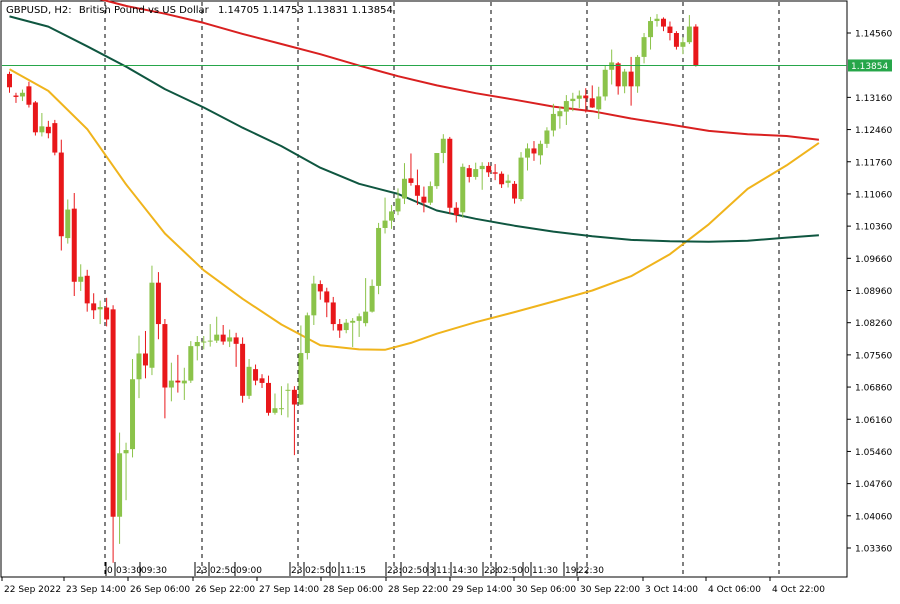 The height and width of the screenshot is (604, 900). Describe the element at coordinates (447, 65) in the screenshot. I see `current-price-line: 1.13854` at that location.